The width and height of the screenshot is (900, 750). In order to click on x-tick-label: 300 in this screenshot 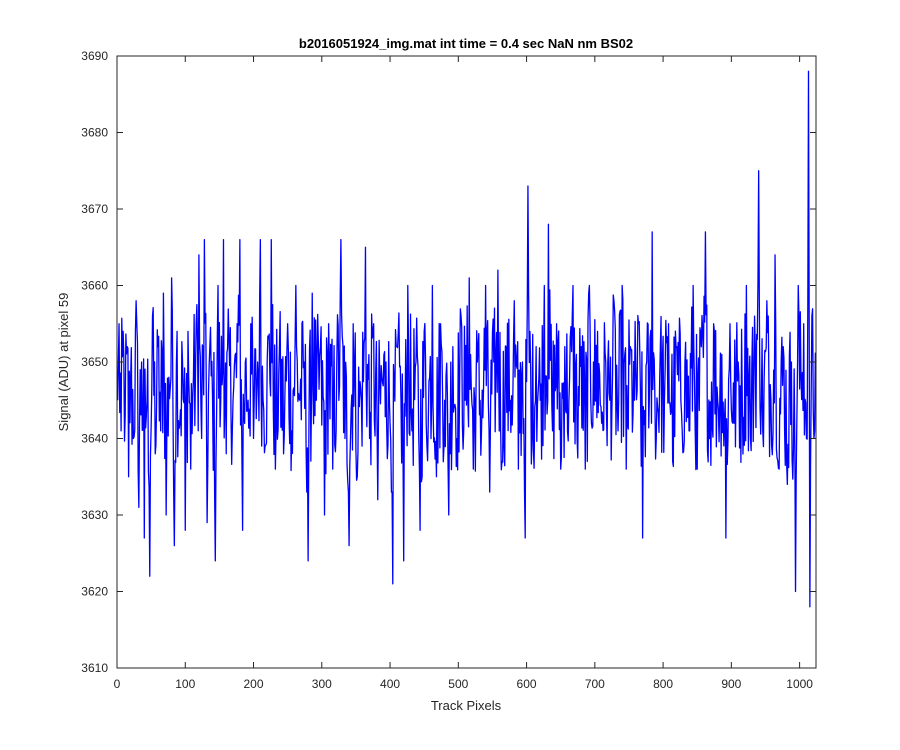, I will do `click(322, 684)`.